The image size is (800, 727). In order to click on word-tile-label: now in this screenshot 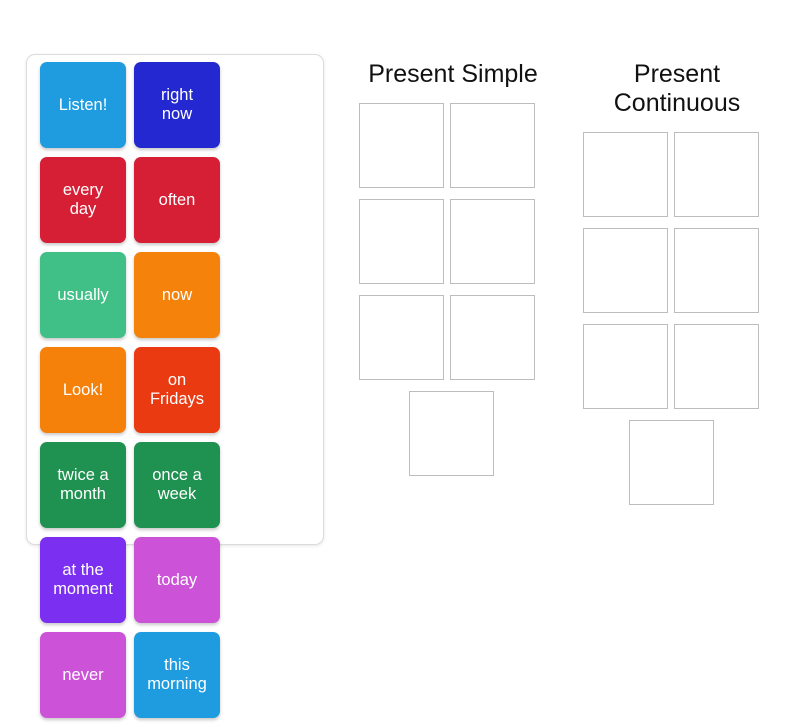, I will do `click(177, 294)`.